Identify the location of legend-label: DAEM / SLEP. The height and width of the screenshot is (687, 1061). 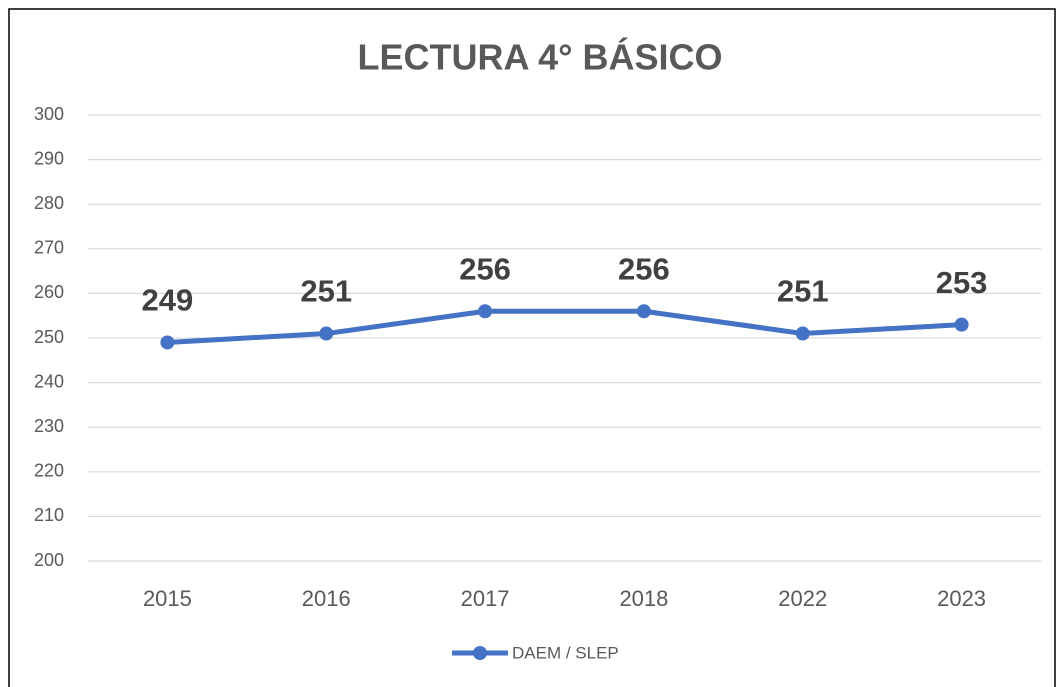
(565, 652).